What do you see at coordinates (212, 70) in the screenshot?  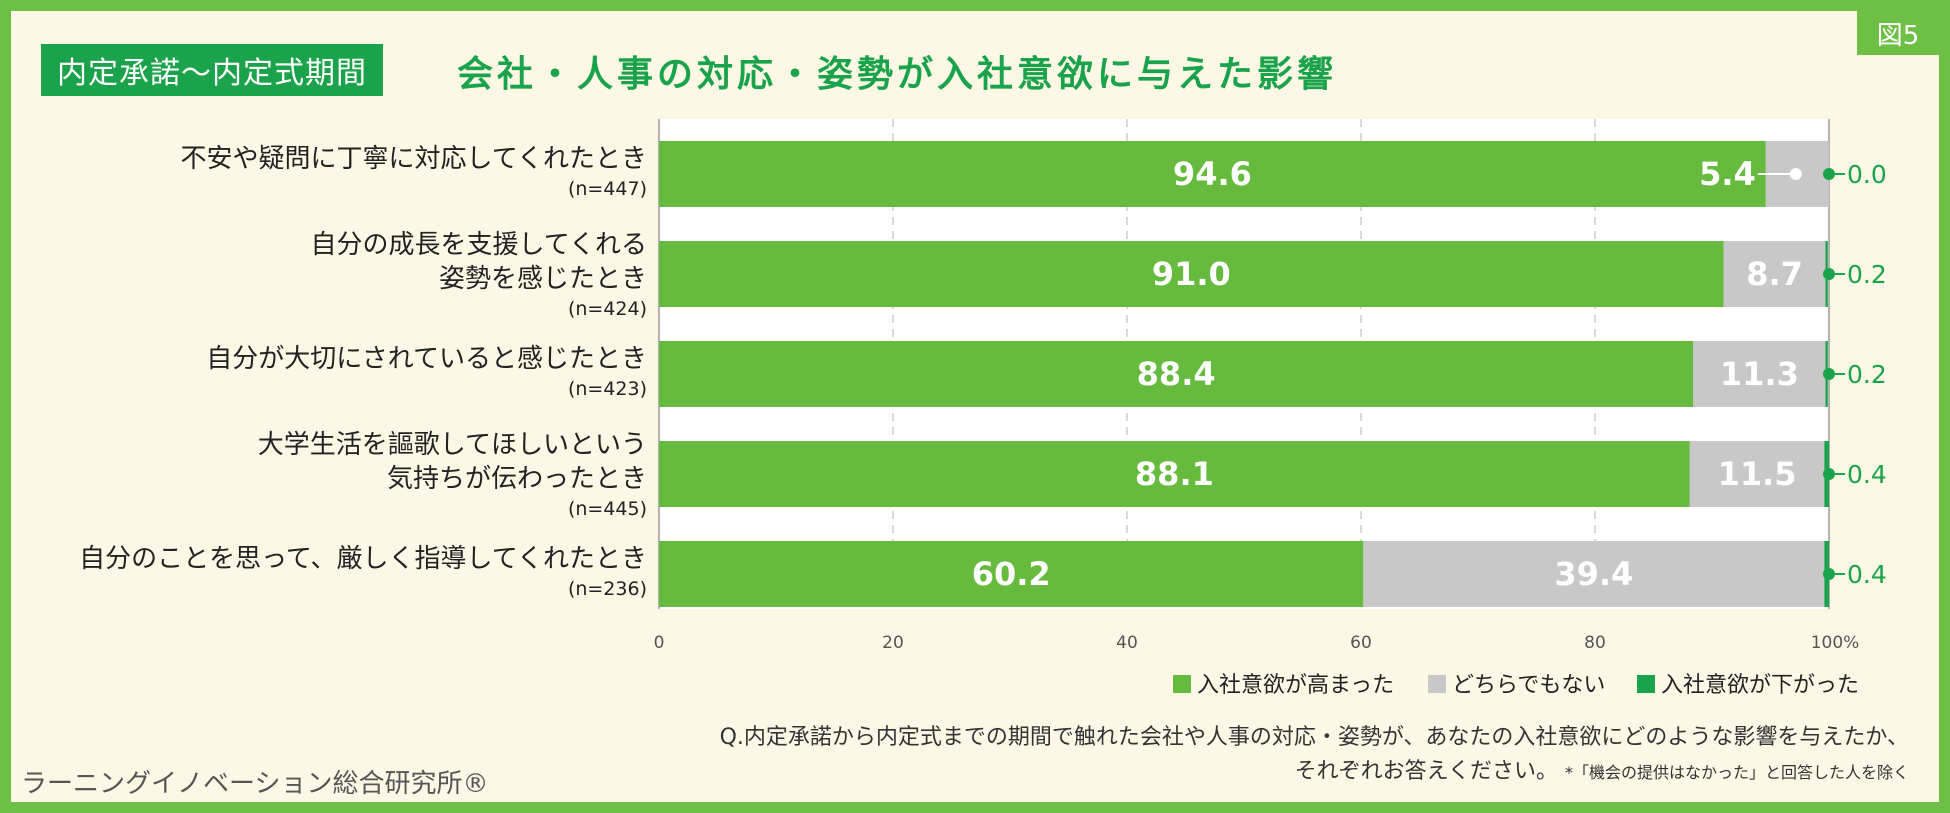 I see `period-label: 内定承諾～内定式期間` at bounding box center [212, 70].